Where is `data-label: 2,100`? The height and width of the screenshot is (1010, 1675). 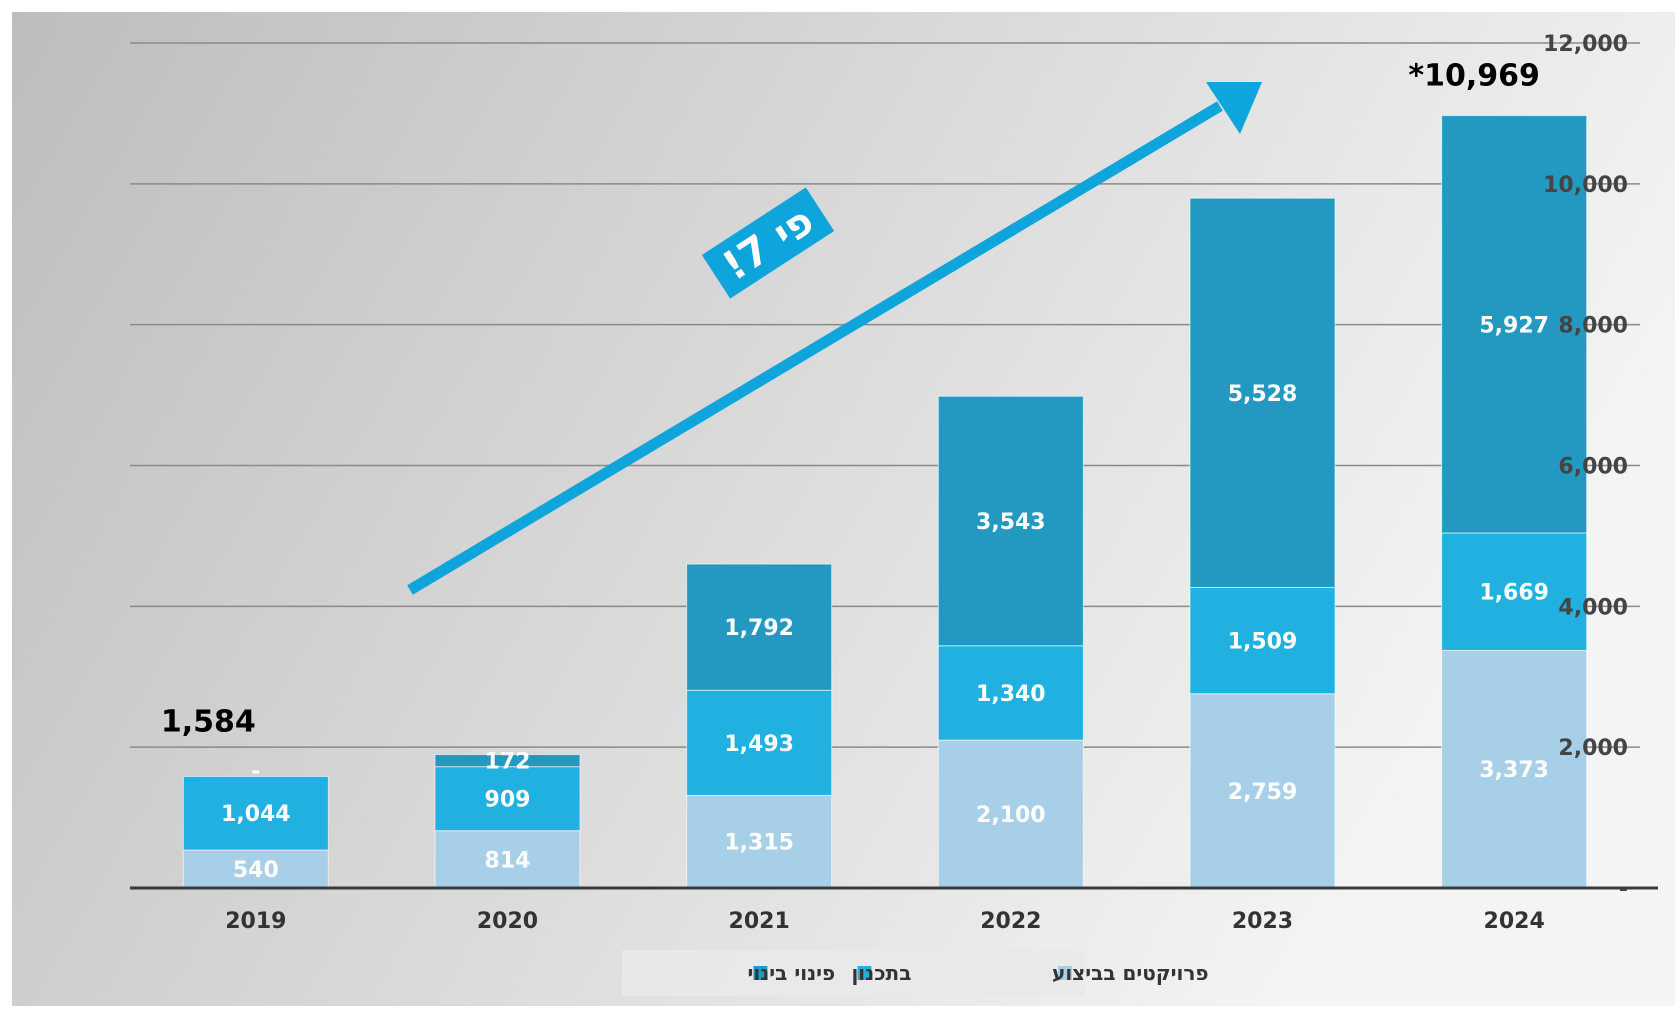 data-label: 2,100 is located at coordinates (1011, 815).